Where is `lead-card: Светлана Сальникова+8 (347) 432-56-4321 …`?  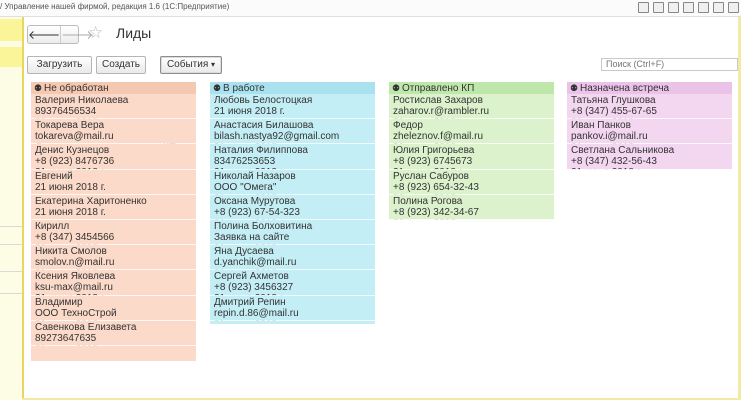 lead-card: Светлана Сальникова+8 (347) 432-56-4321 … is located at coordinates (649, 157).